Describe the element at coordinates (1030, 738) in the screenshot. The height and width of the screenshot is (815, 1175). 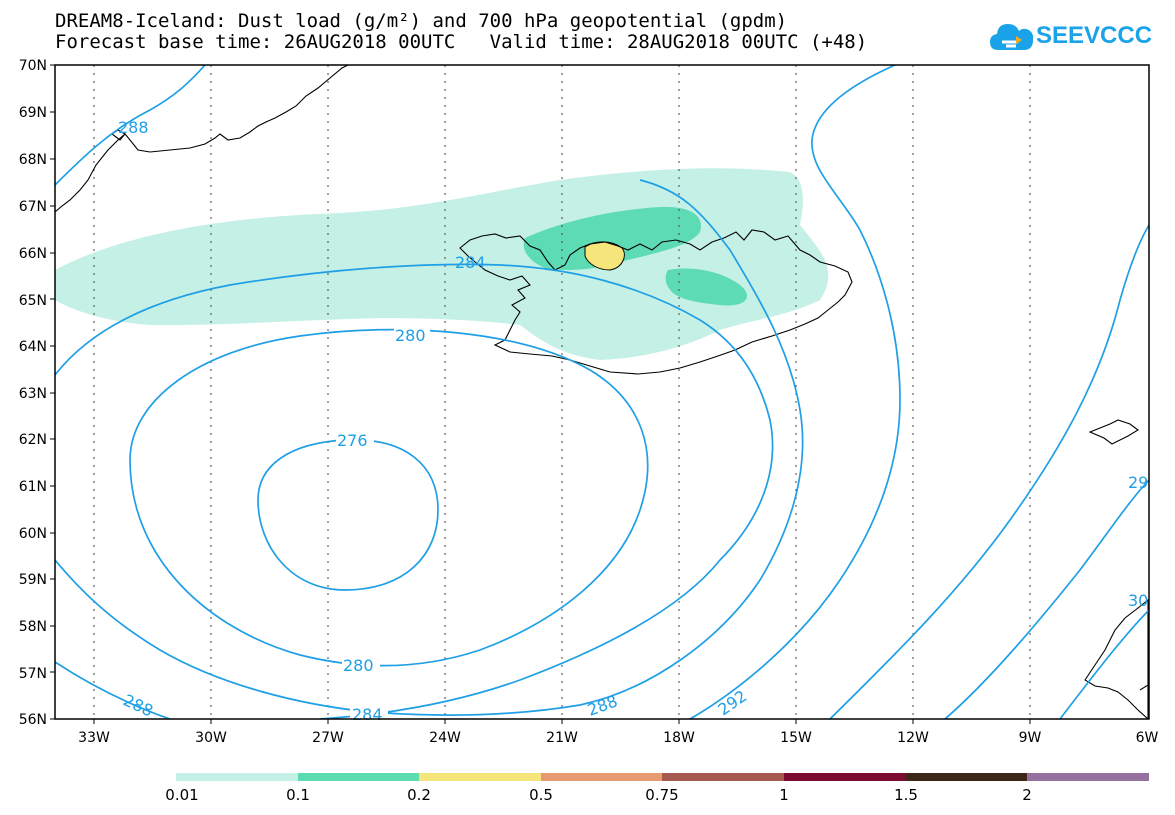
I see `lon-label: 9W` at that location.